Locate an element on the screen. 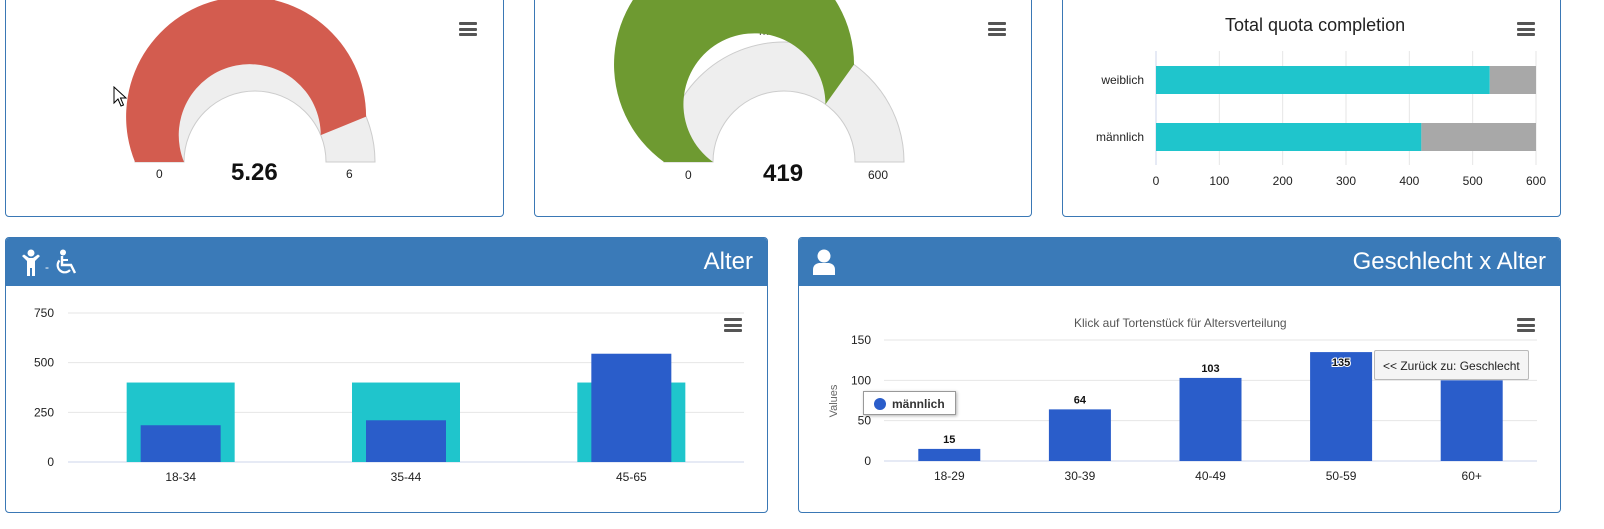  data-label: 64 is located at coordinates (1080, 400).